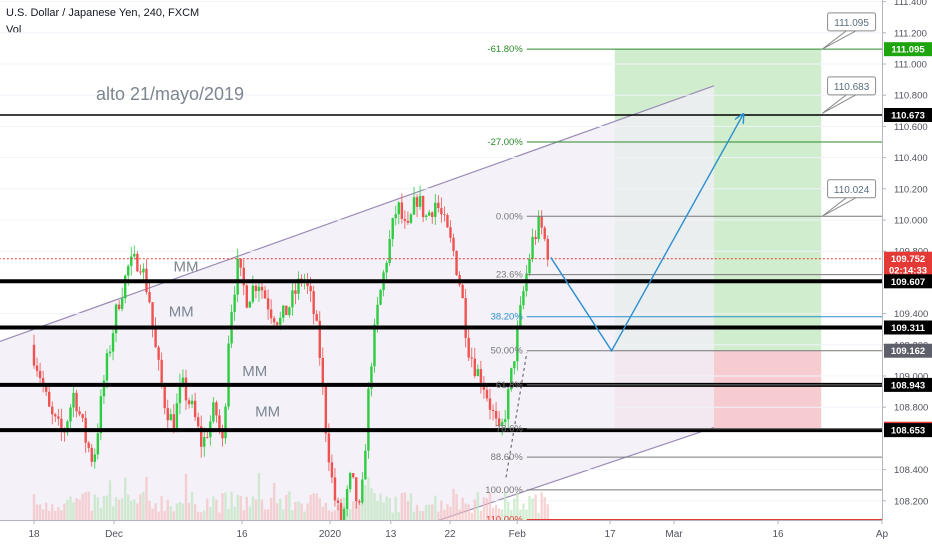 The width and height of the screenshot is (932, 550). Describe the element at coordinates (910, 33) in the screenshot. I see `price-tick-label: 111.200` at that location.